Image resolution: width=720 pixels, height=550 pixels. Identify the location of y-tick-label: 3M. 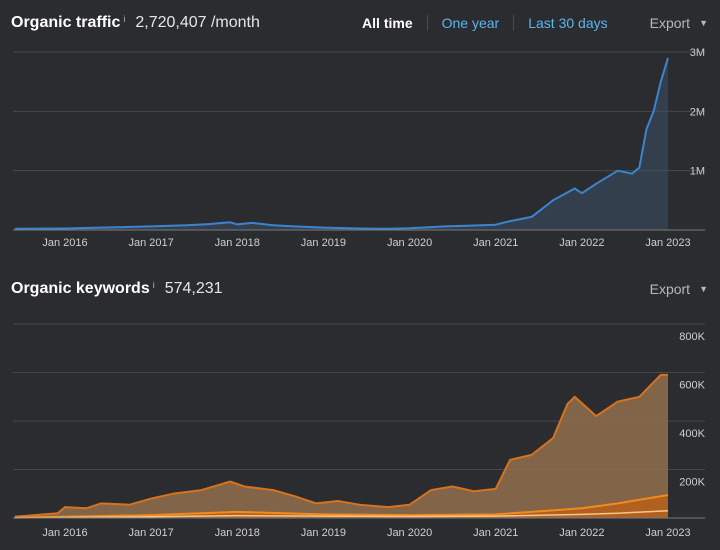
(697, 53).